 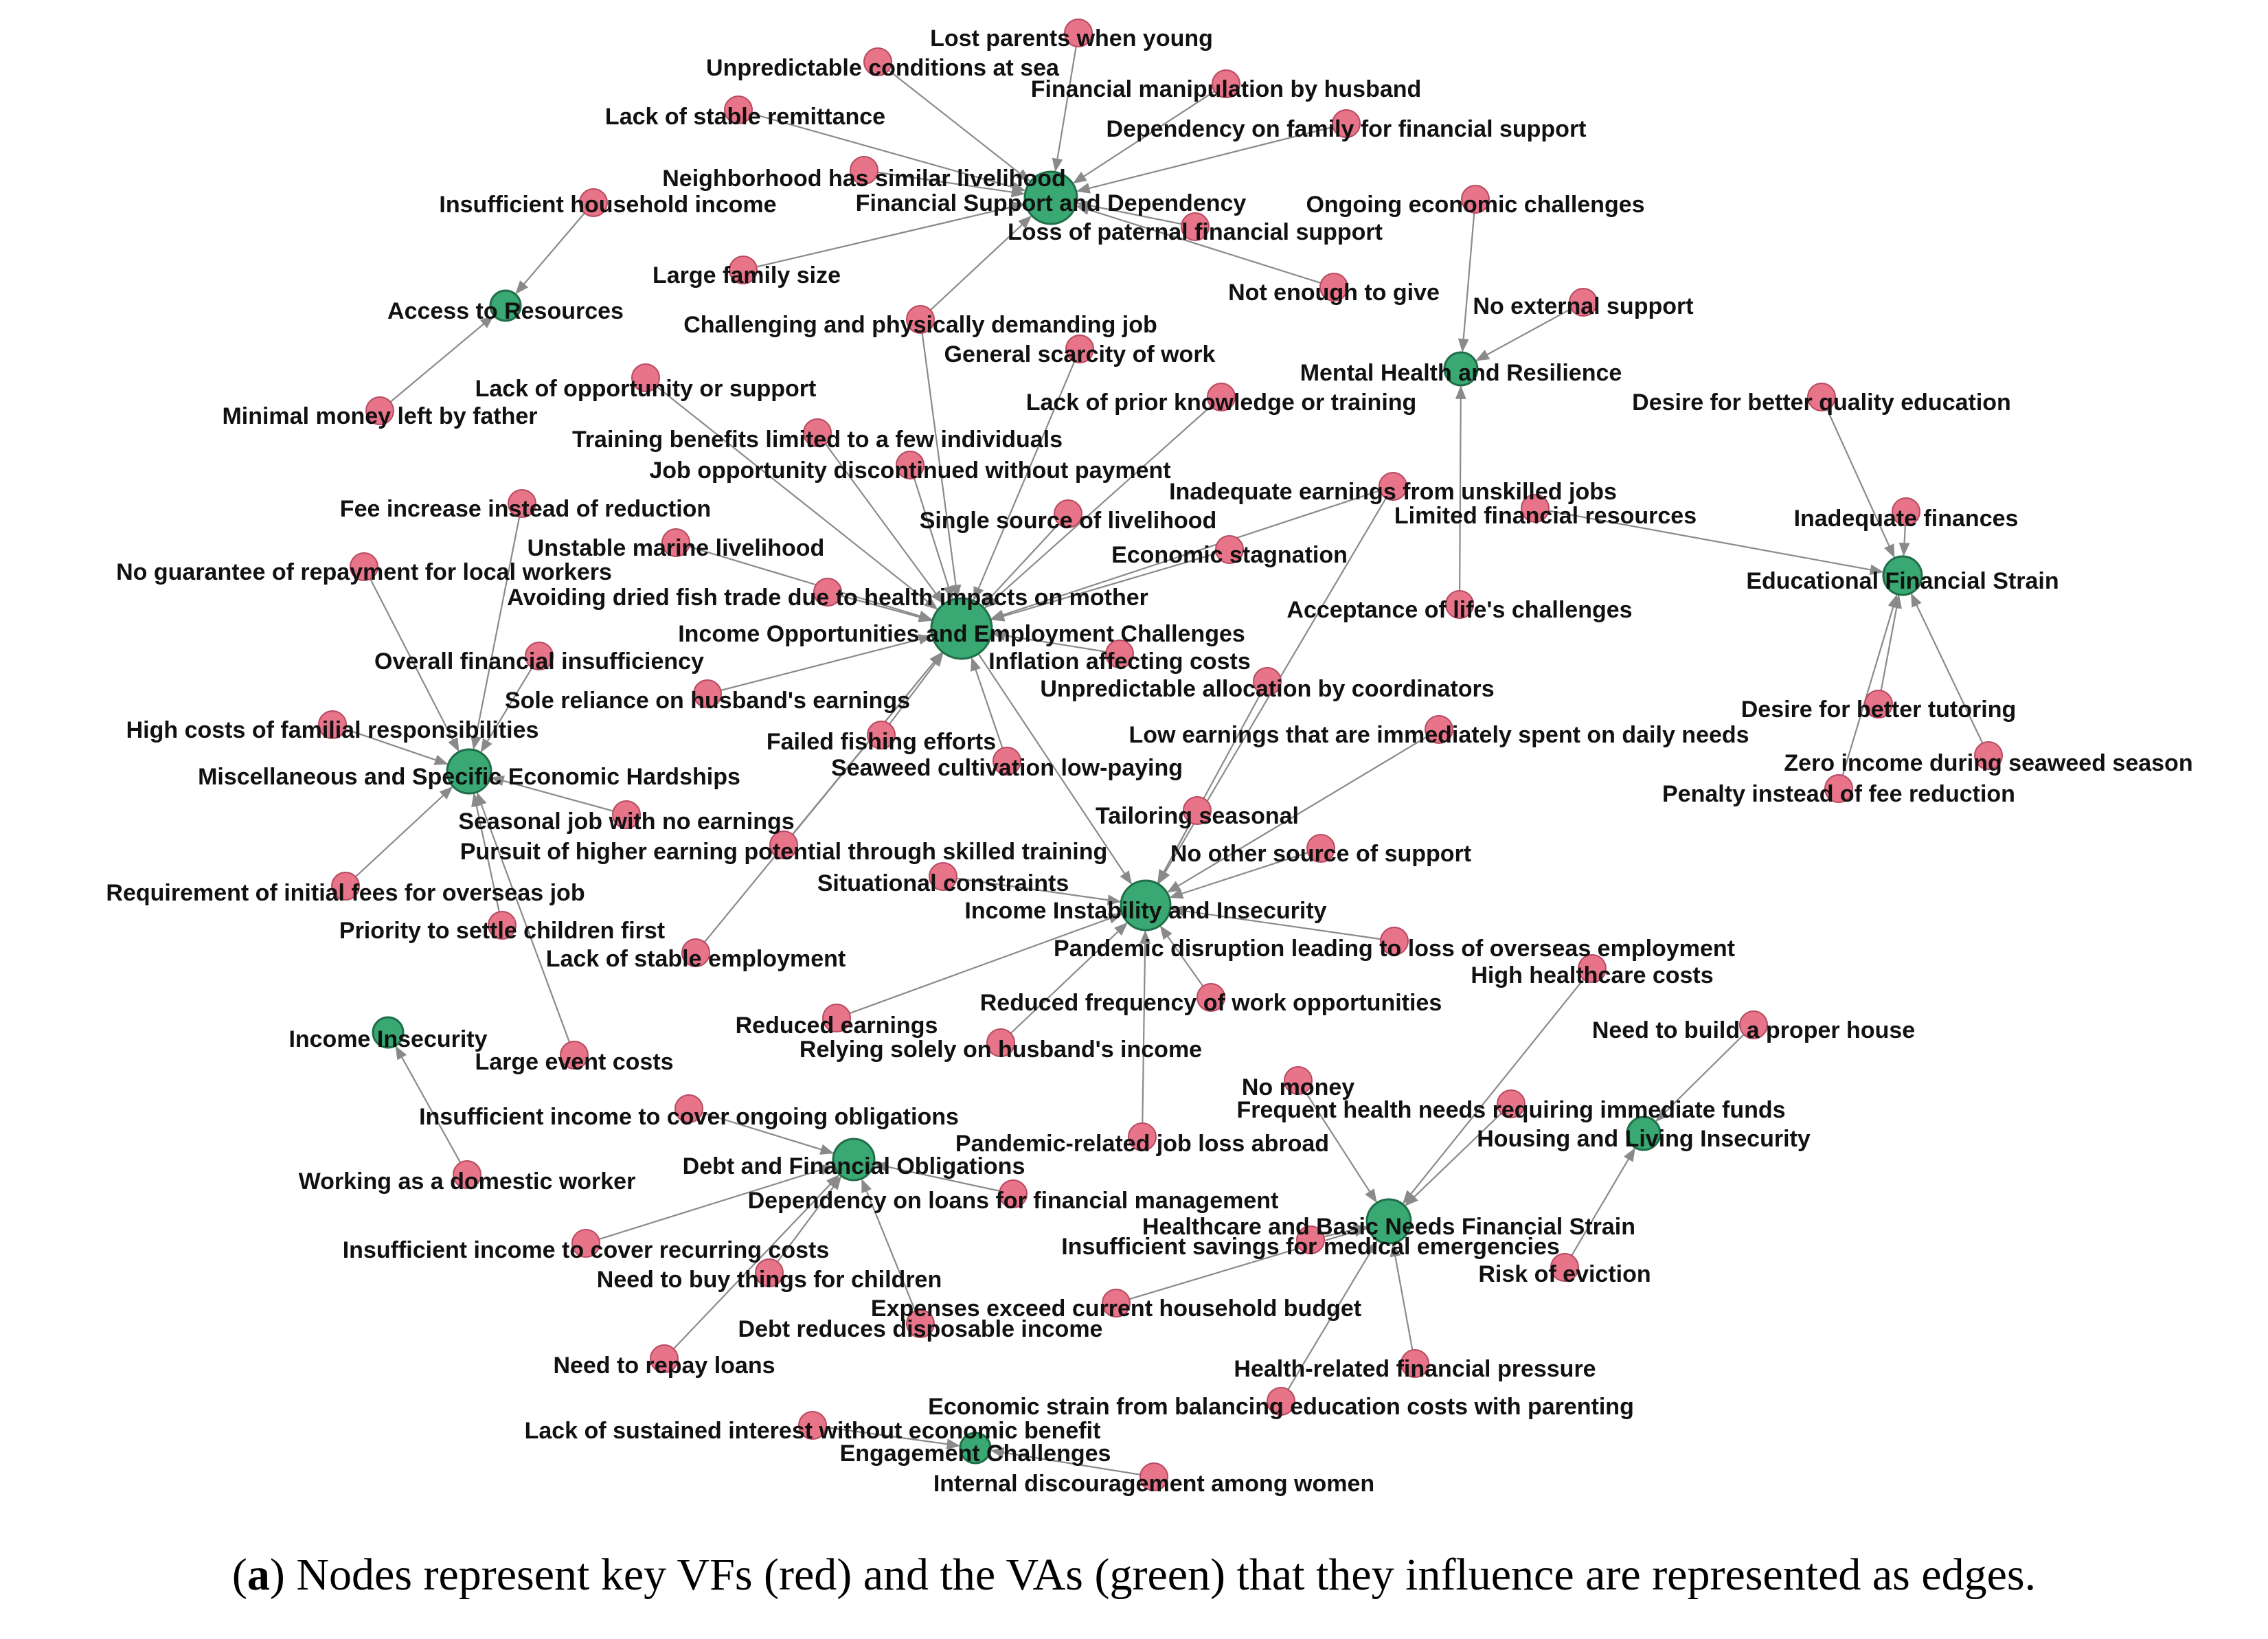 I want to click on edge-v13-ioe, so click(x=940, y=459).